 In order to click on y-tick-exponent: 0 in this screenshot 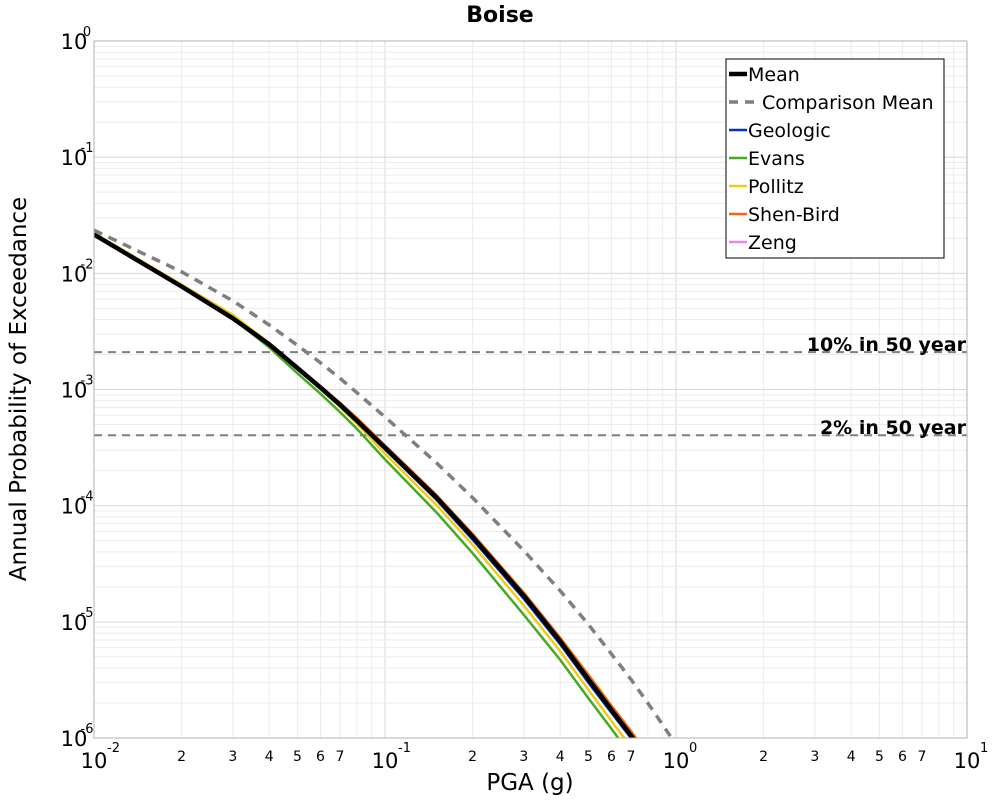, I will do `click(87, 32)`.